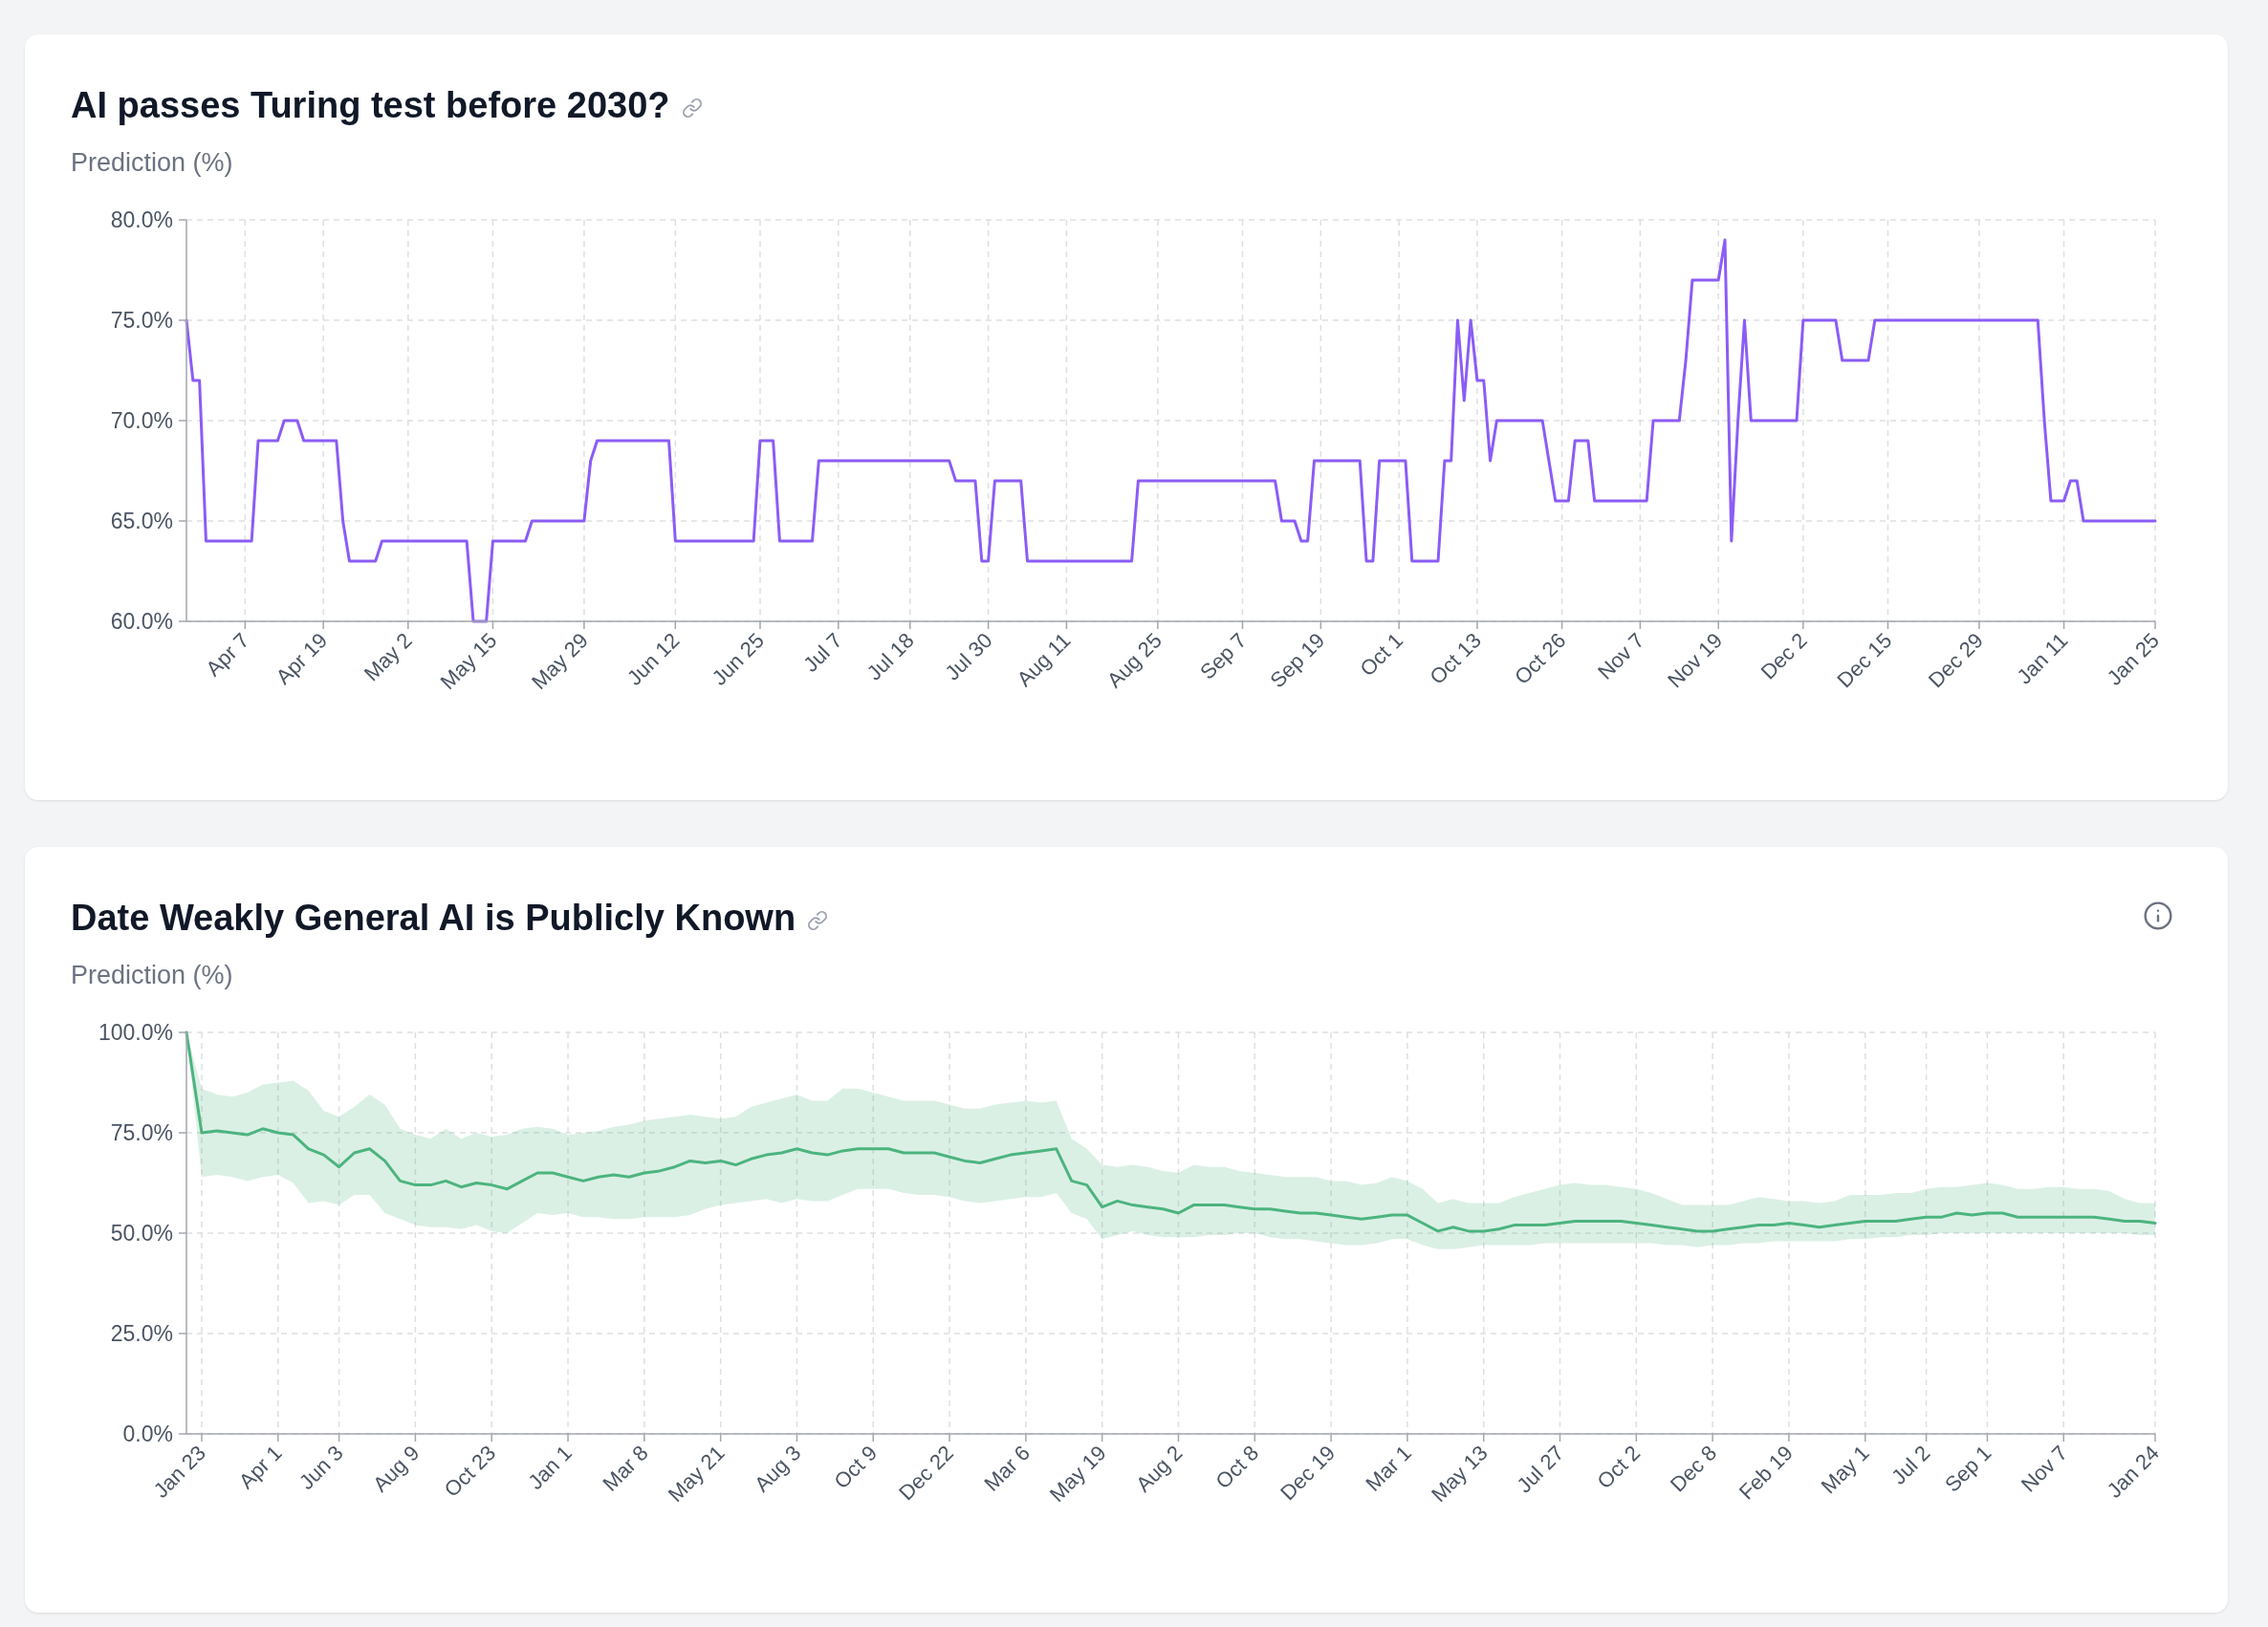  Describe the element at coordinates (1159, 1469) in the screenshot. I see `x-tick-label: Aug 2` at that location.